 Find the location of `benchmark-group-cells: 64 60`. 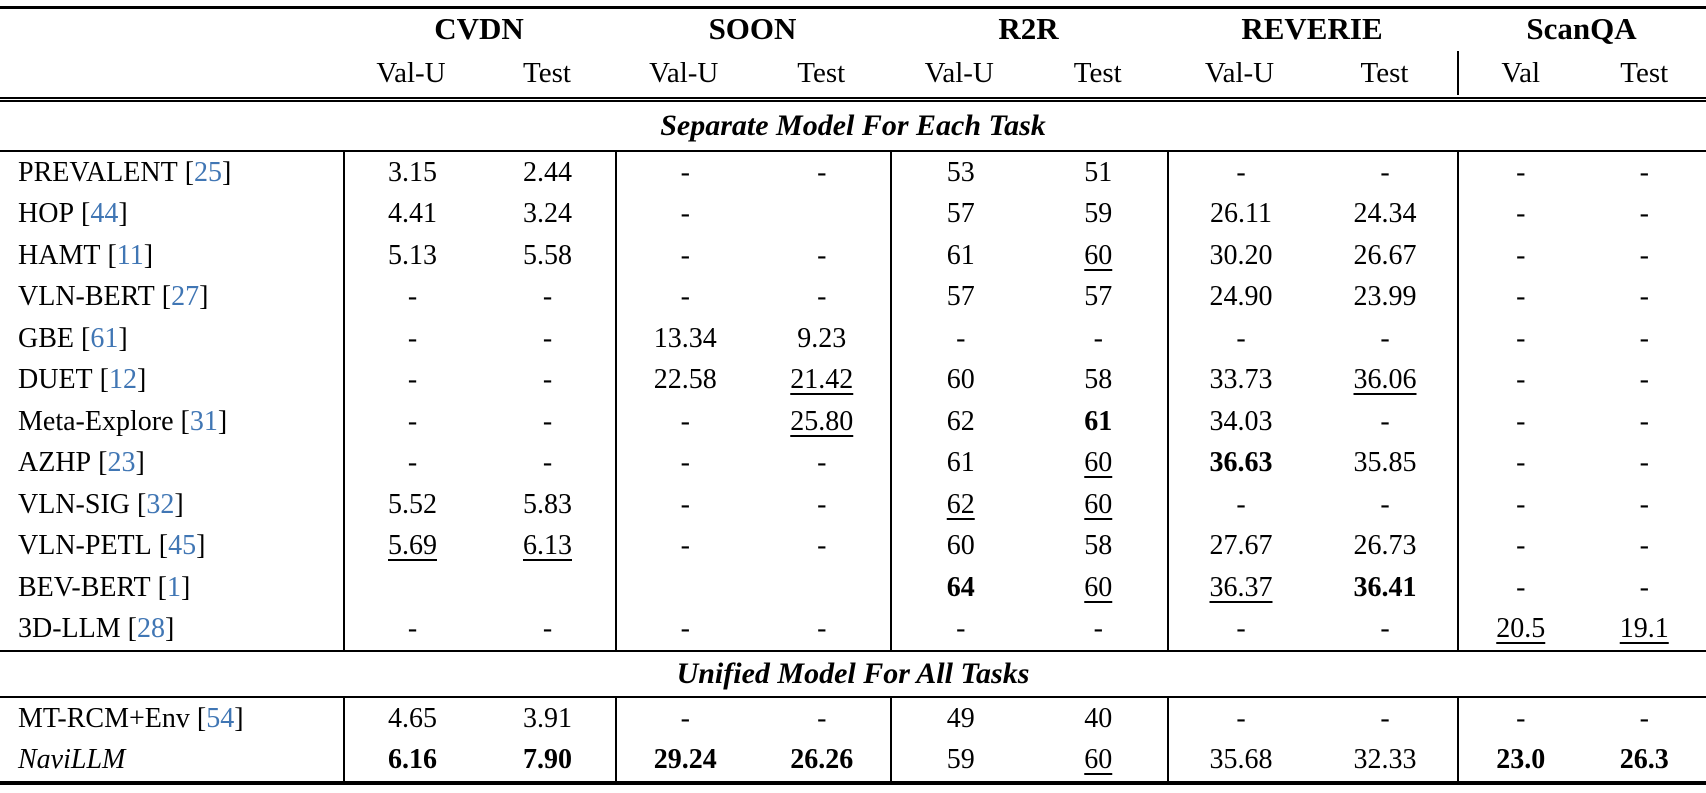

benchmark-group-cells: 64 60 is located at coordinates (1028, 588).